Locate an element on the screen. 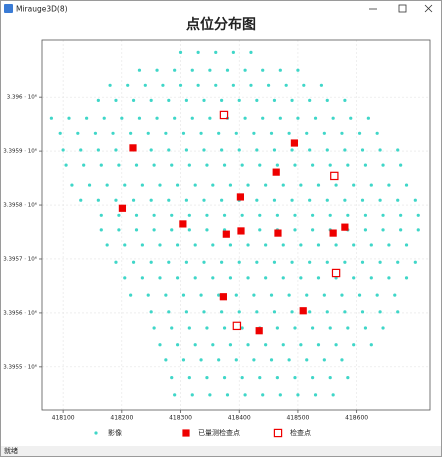  y-tick-label: 3.3959 · 10⁶ is located at coordinates (20, 151).